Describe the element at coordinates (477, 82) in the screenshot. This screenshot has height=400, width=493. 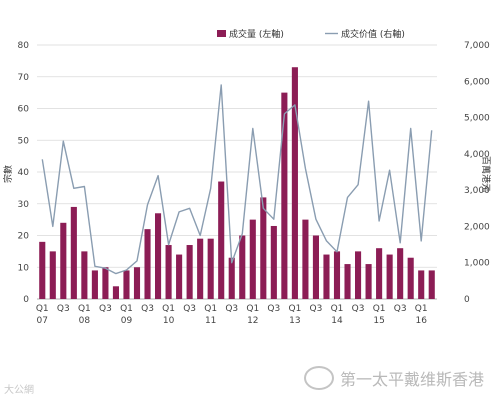
I see `right-tick-label: 6,000` at that location.